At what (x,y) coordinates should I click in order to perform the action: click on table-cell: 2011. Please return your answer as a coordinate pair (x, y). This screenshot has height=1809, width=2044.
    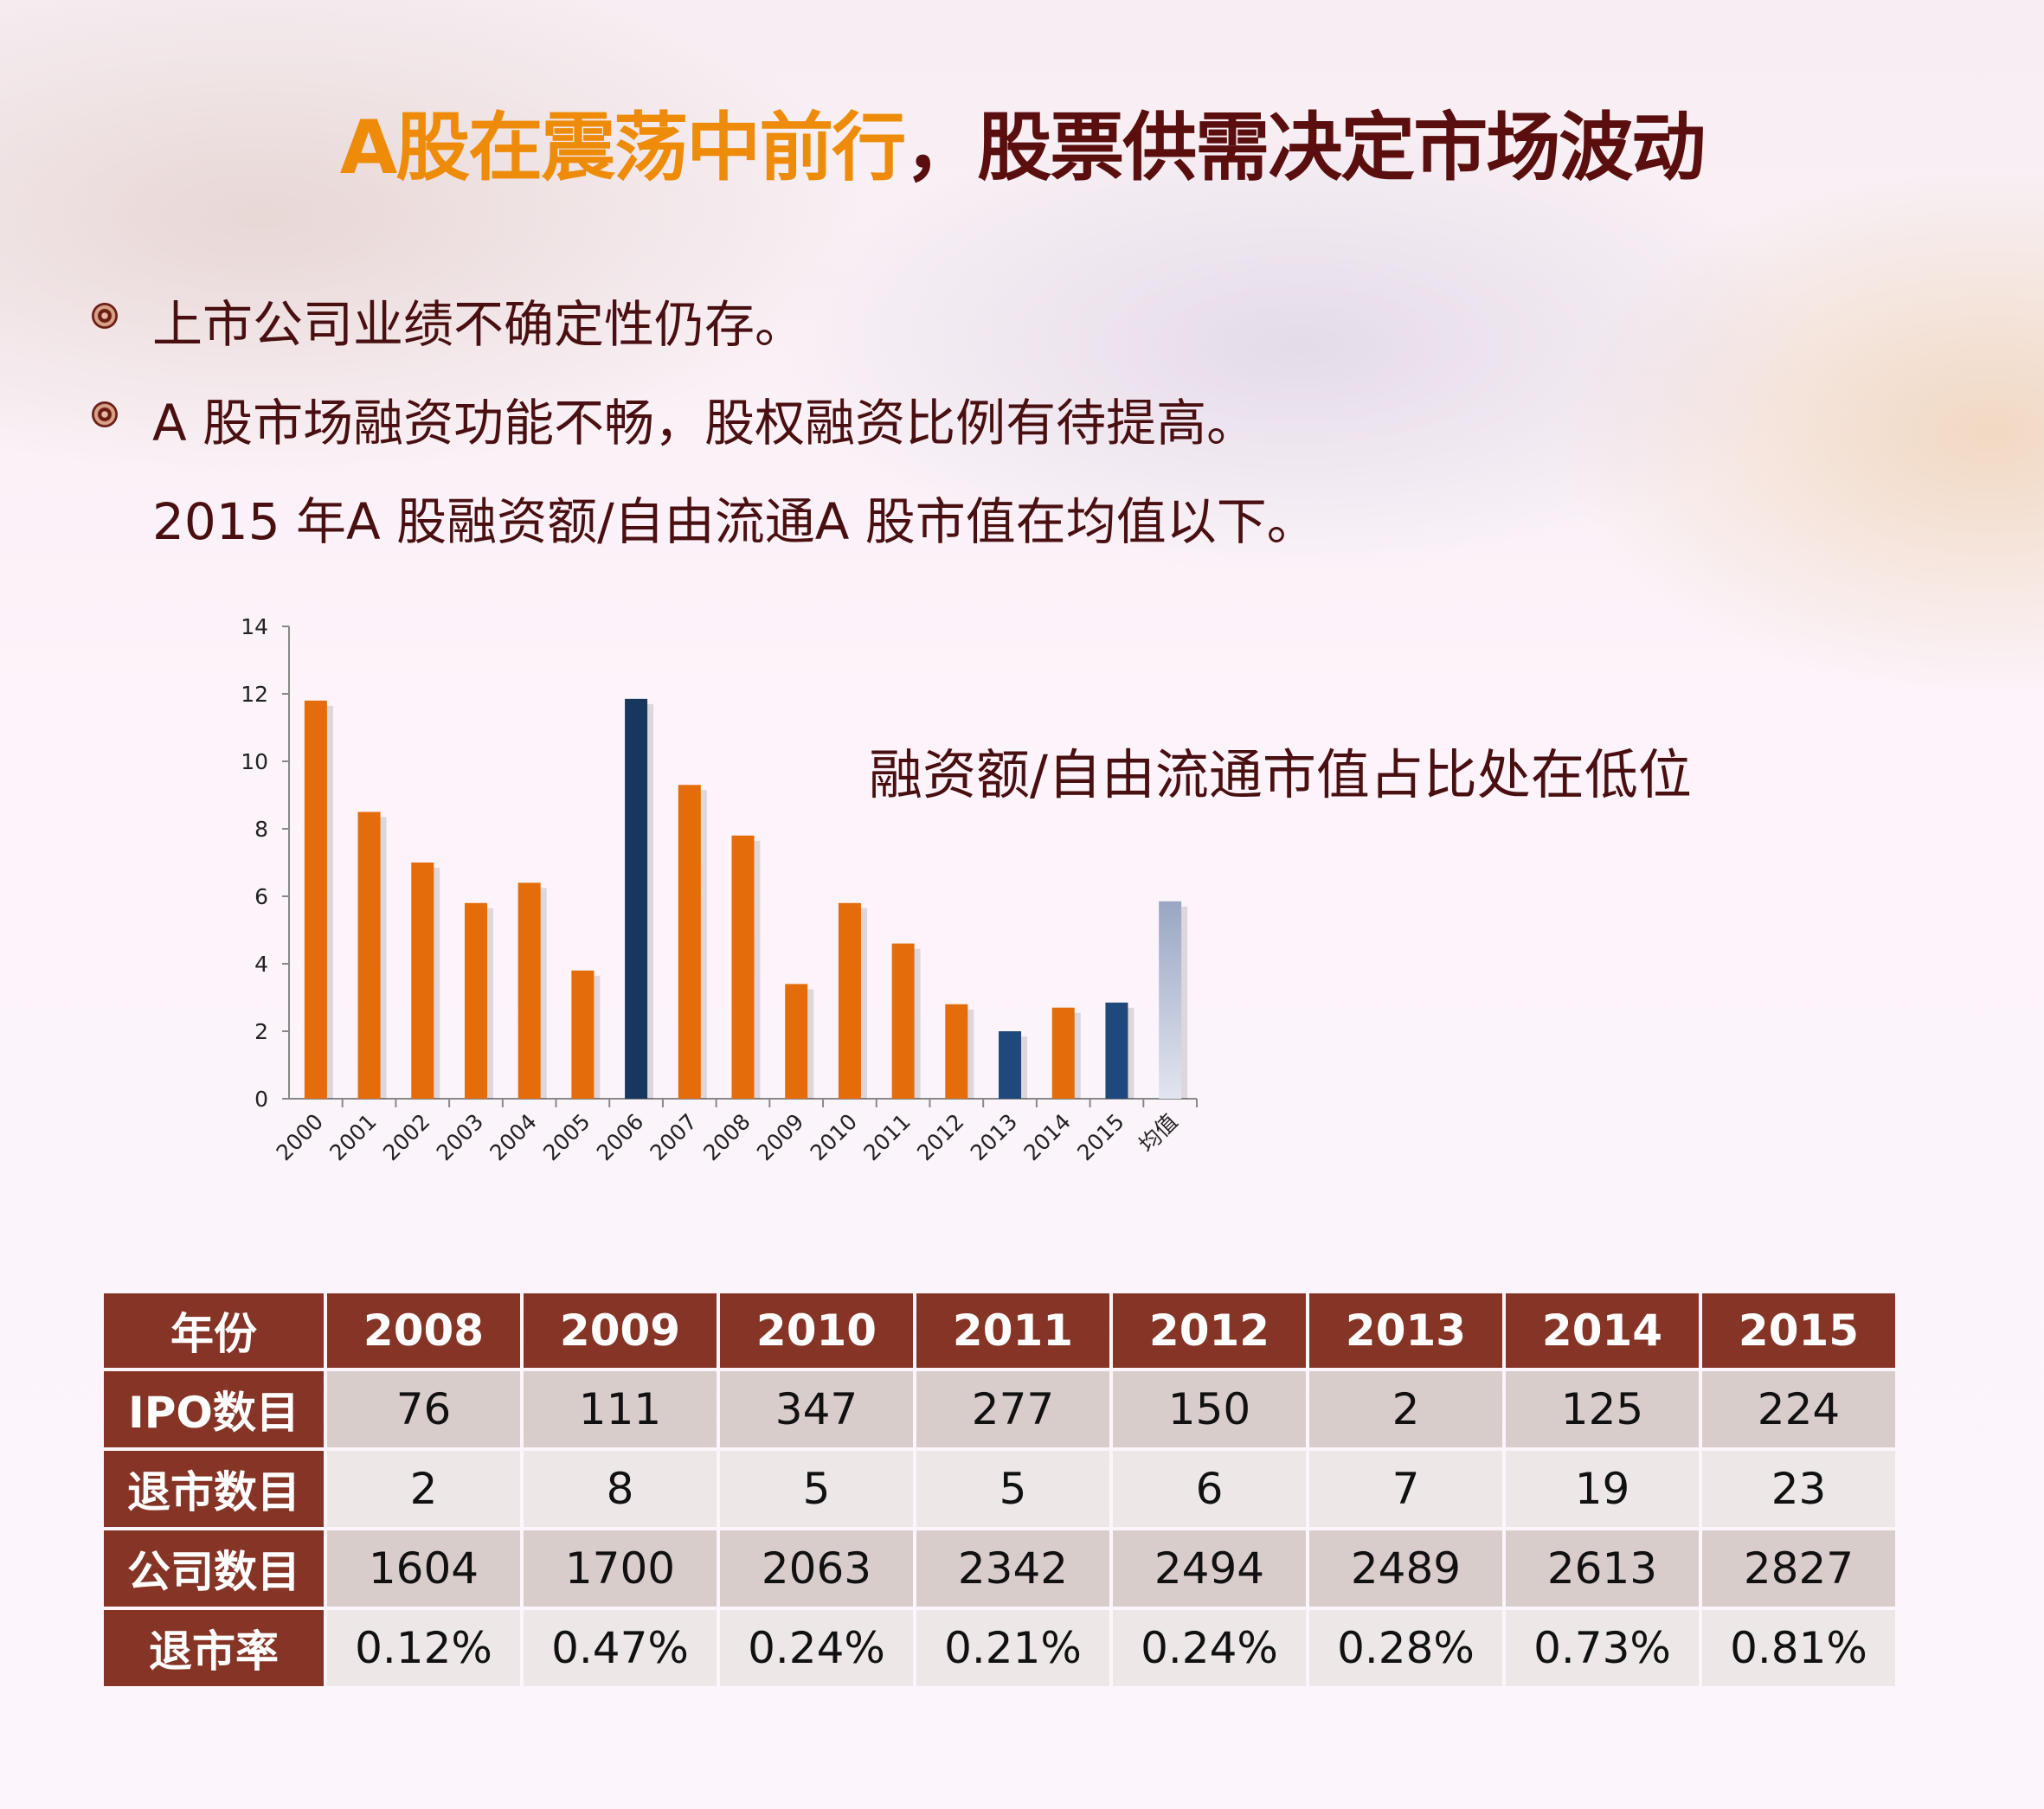
    Looking at the image, I should click on (1012, 1330).